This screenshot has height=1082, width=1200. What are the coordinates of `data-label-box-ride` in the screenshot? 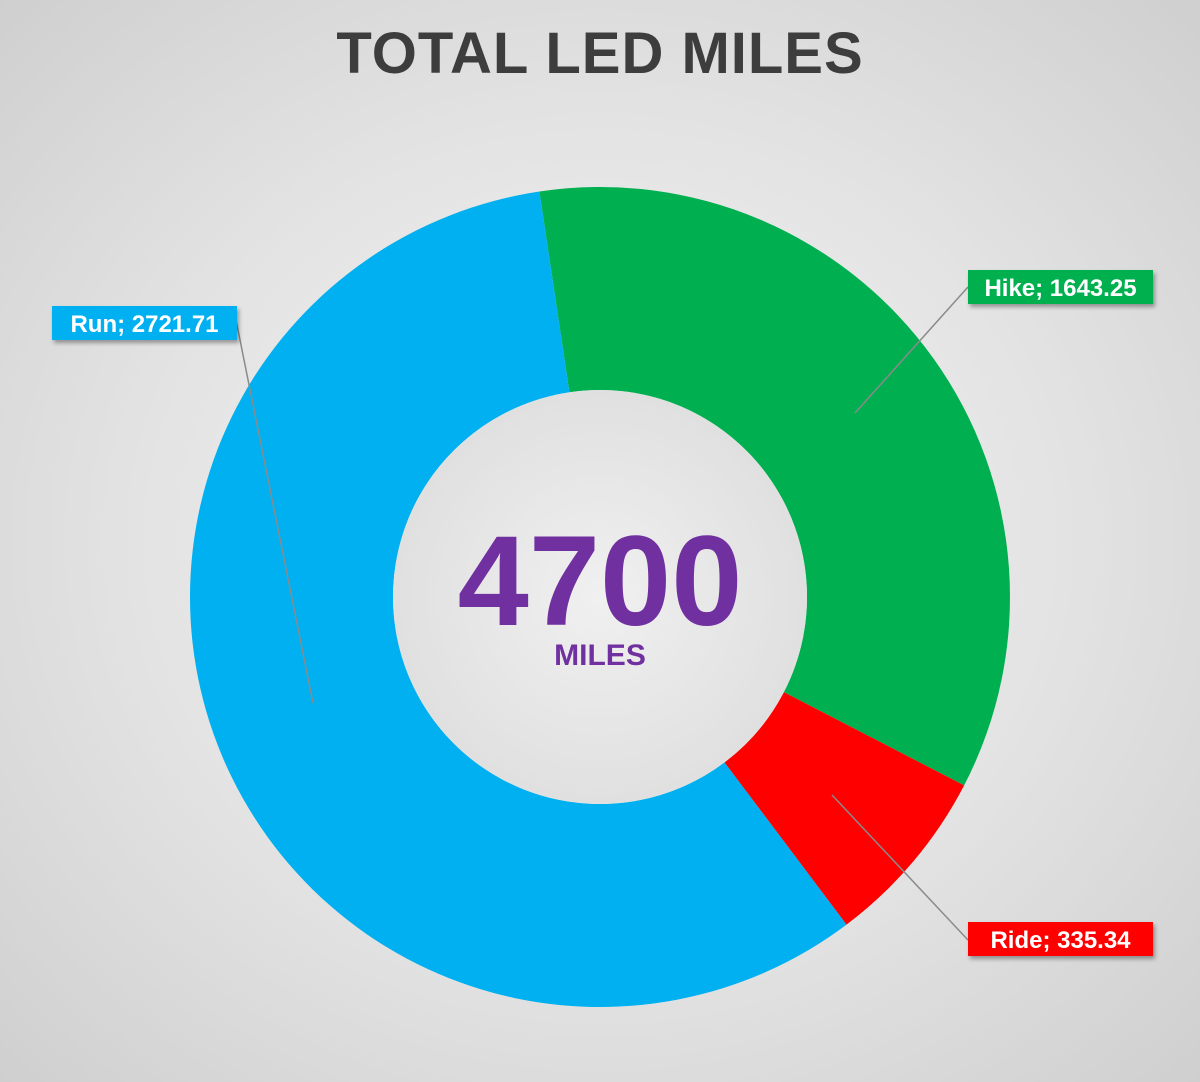 It's located at (1060, 939).